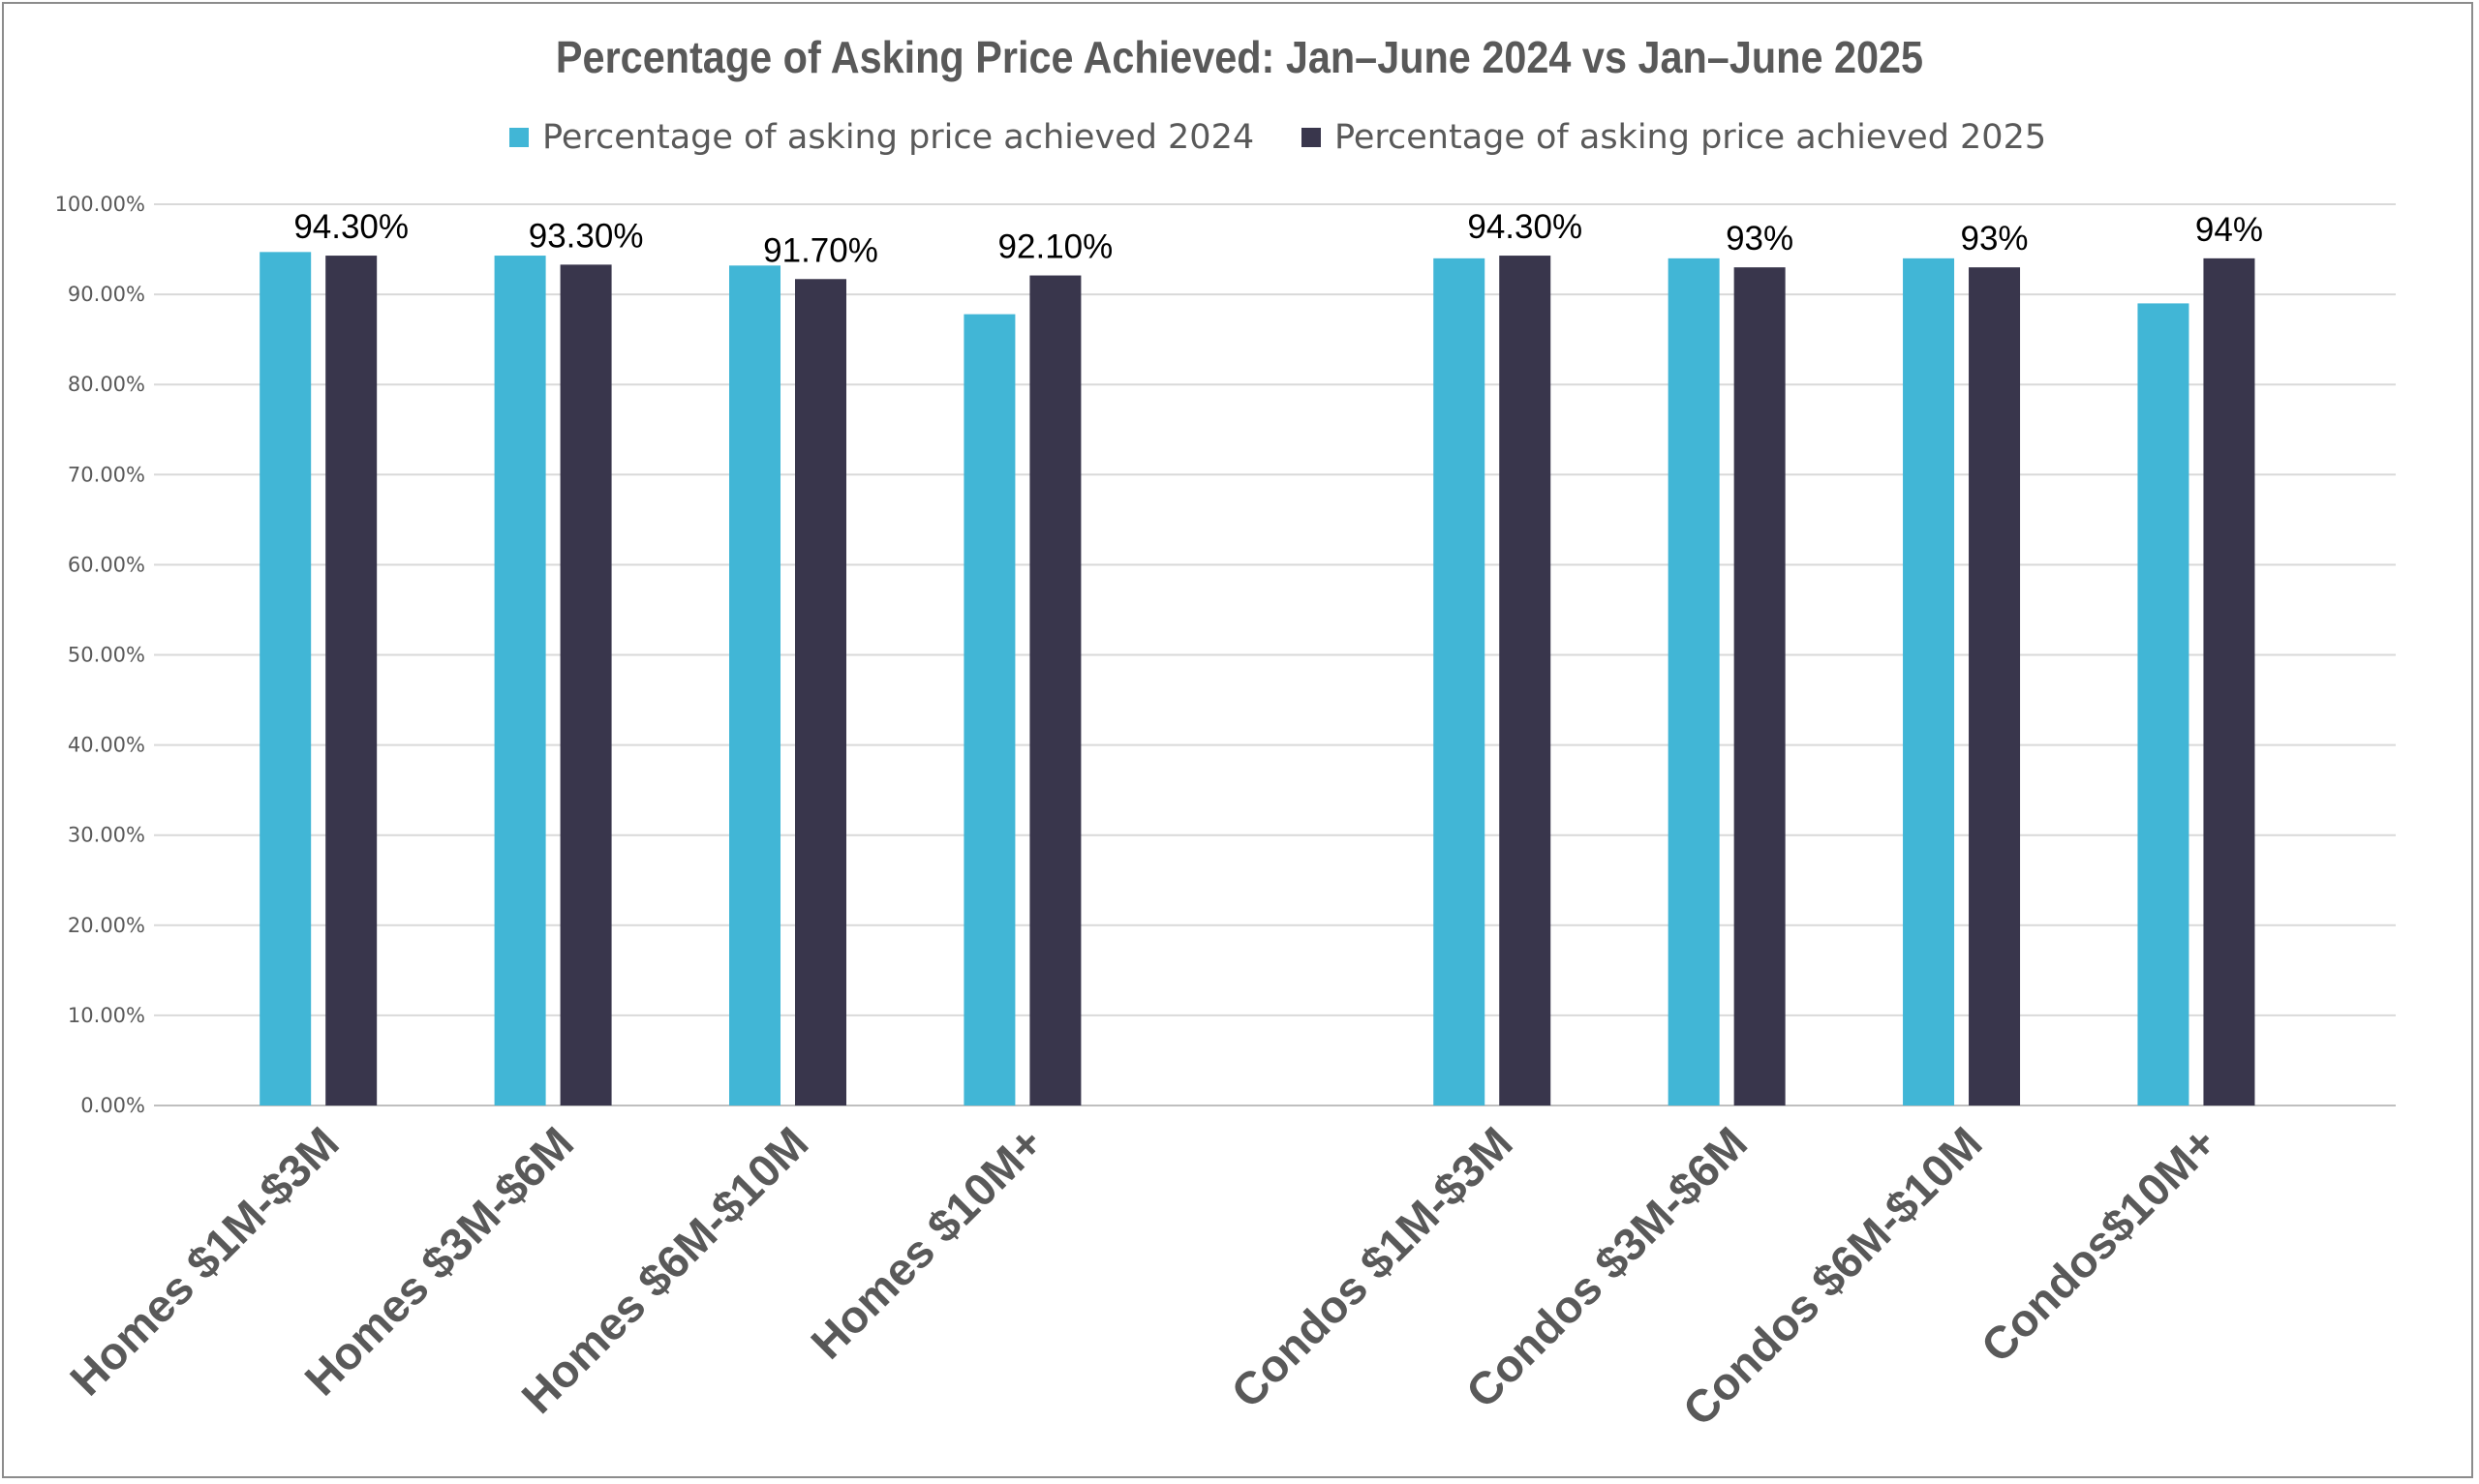  What do you see at coordinates (106, 655) in the screenshot?
I see `y-tick-label: 50.00%` at bounding box center [106, 655].